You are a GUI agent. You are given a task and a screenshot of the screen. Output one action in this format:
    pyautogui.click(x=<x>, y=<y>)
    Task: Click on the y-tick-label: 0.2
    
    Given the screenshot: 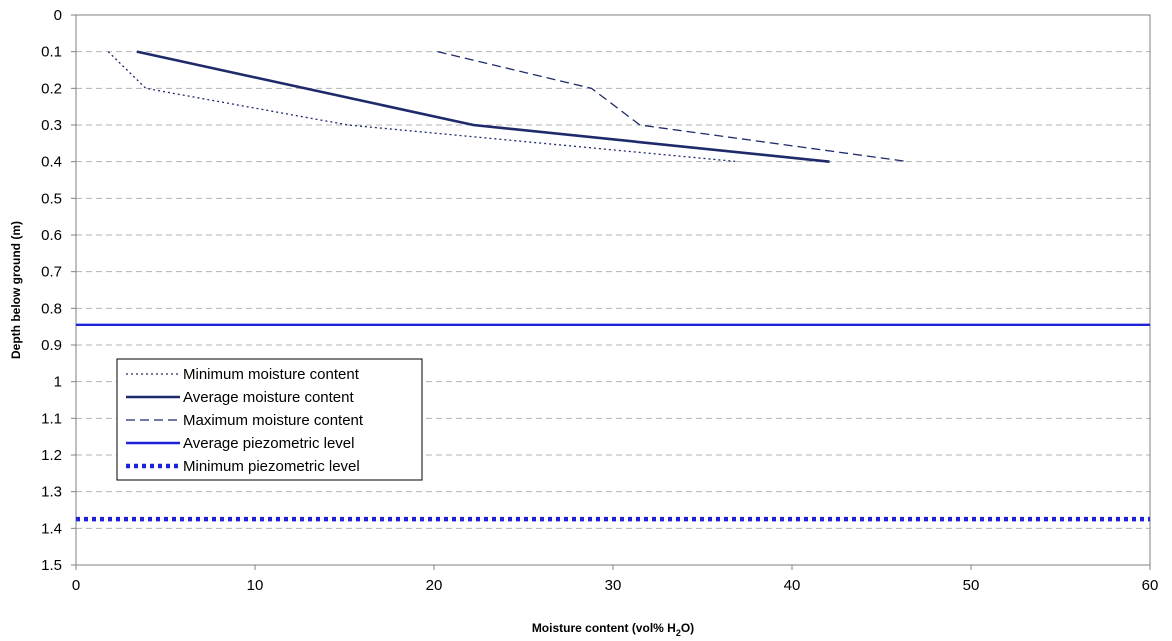 What is the action you would take?
    pyautogui.click(x=51, y=88)
    